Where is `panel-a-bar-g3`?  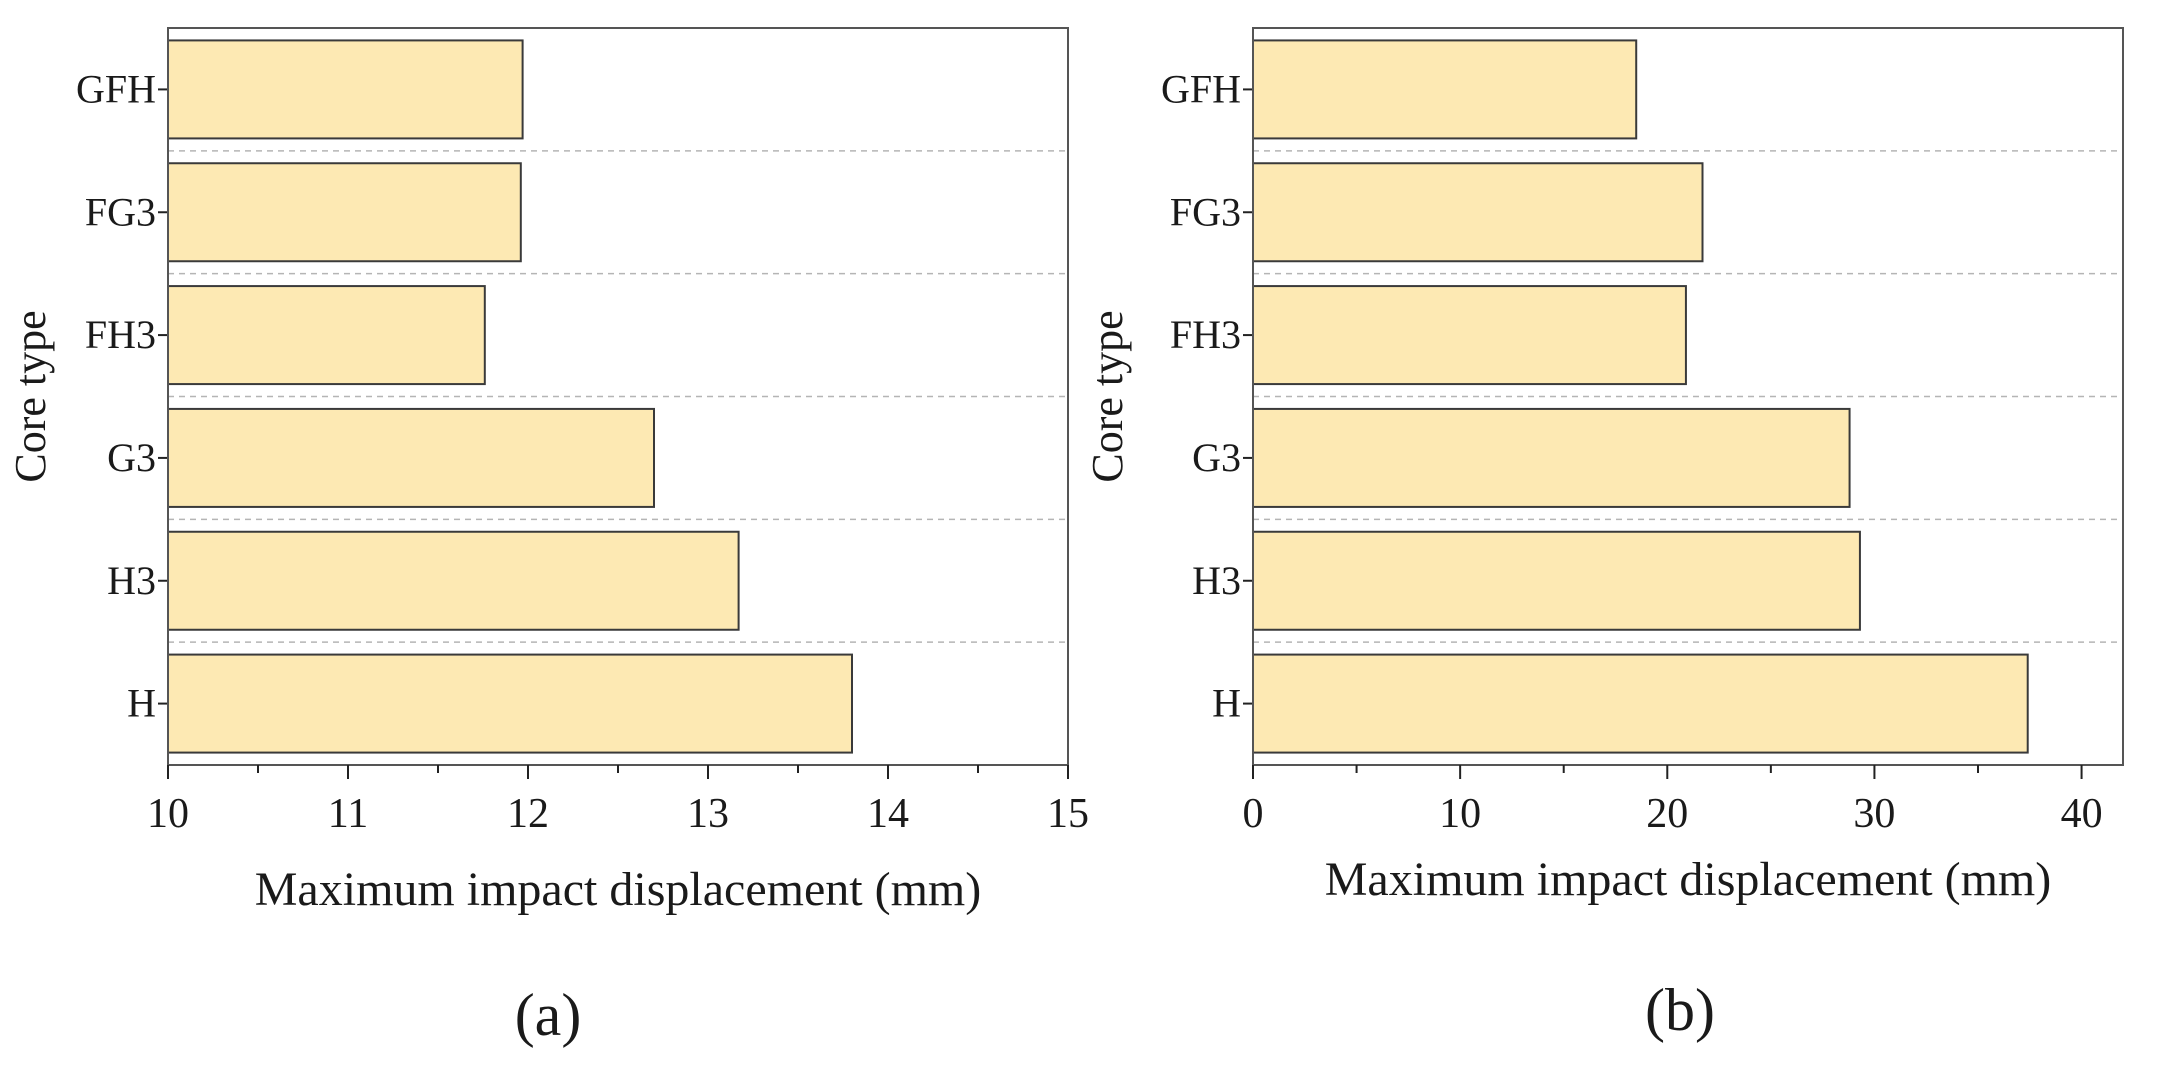 panel-a-bar-g3 is located at coordinates (411, 457).